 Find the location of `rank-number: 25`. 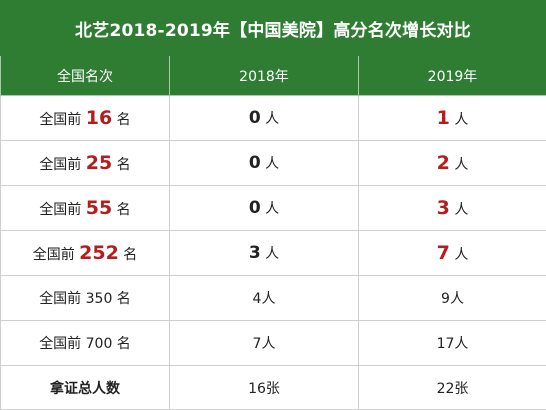

rank-number: 25 is located at coordinates (99, 163).